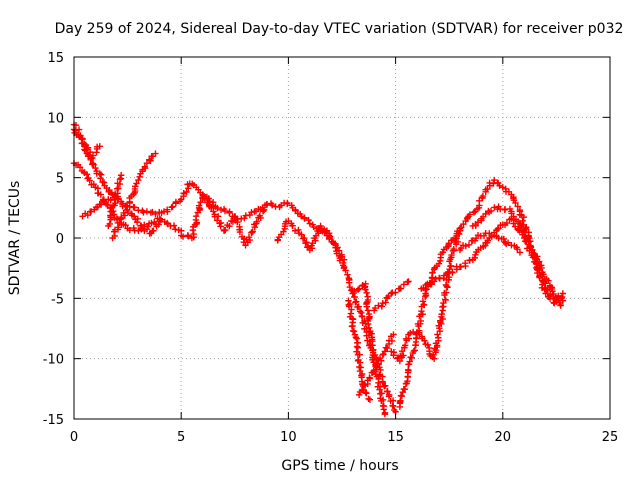  I want to click on y-tick-label: 10, so click(55, 118).